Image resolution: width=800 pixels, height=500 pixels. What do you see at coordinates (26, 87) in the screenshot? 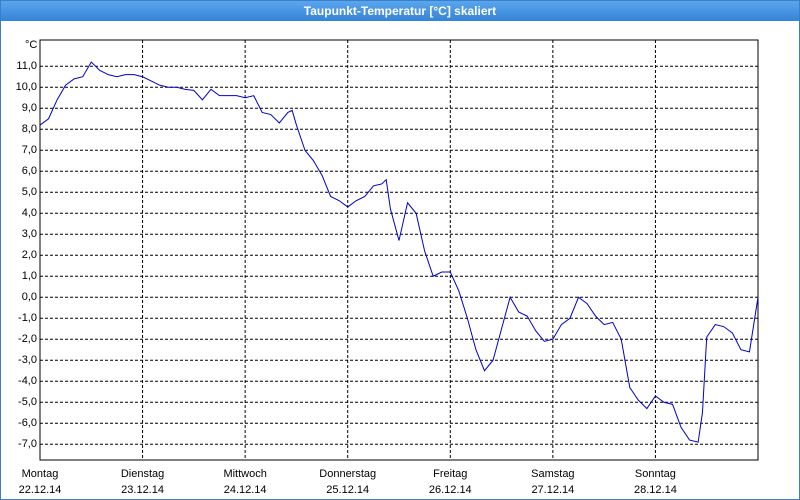
I see `y-tick-label: 10,0` at bounding box center [26, 87].